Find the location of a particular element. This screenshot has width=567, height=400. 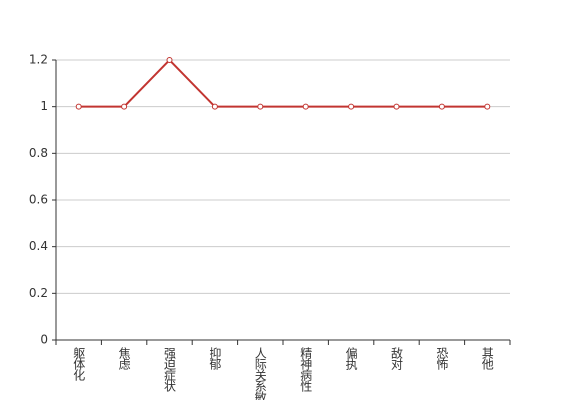

line is located at coordinates (283, 83).